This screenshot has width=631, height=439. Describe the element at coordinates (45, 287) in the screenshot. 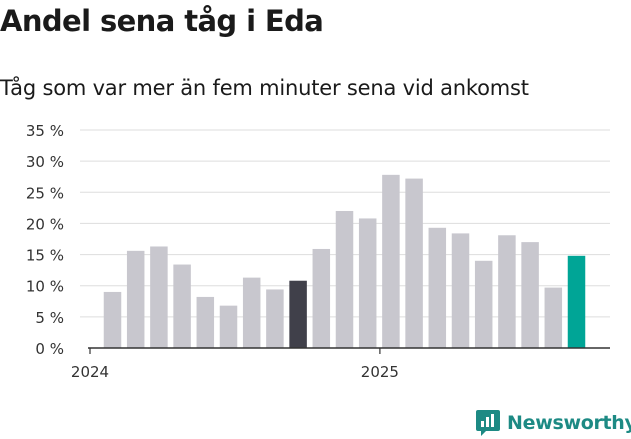

I see `y-tick-label: 10 %` at that location.